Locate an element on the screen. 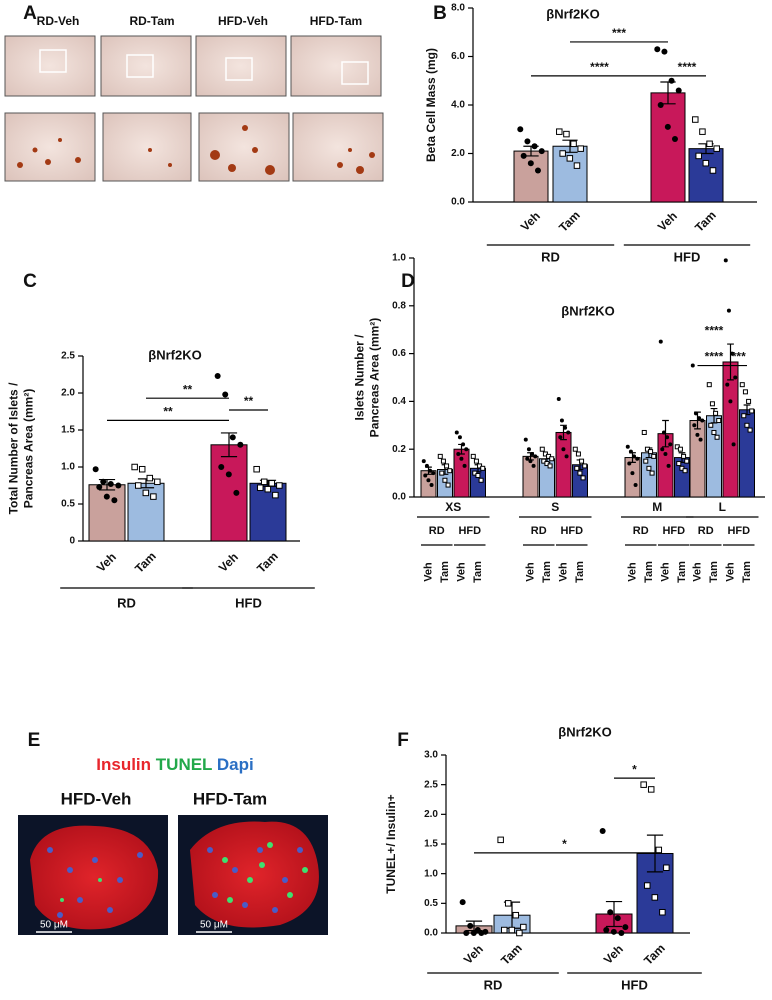 This screenshot has height=1000, width=772. y-axis-label: TUNEL+/ Insulin+ is located at coordinates (391, 843).